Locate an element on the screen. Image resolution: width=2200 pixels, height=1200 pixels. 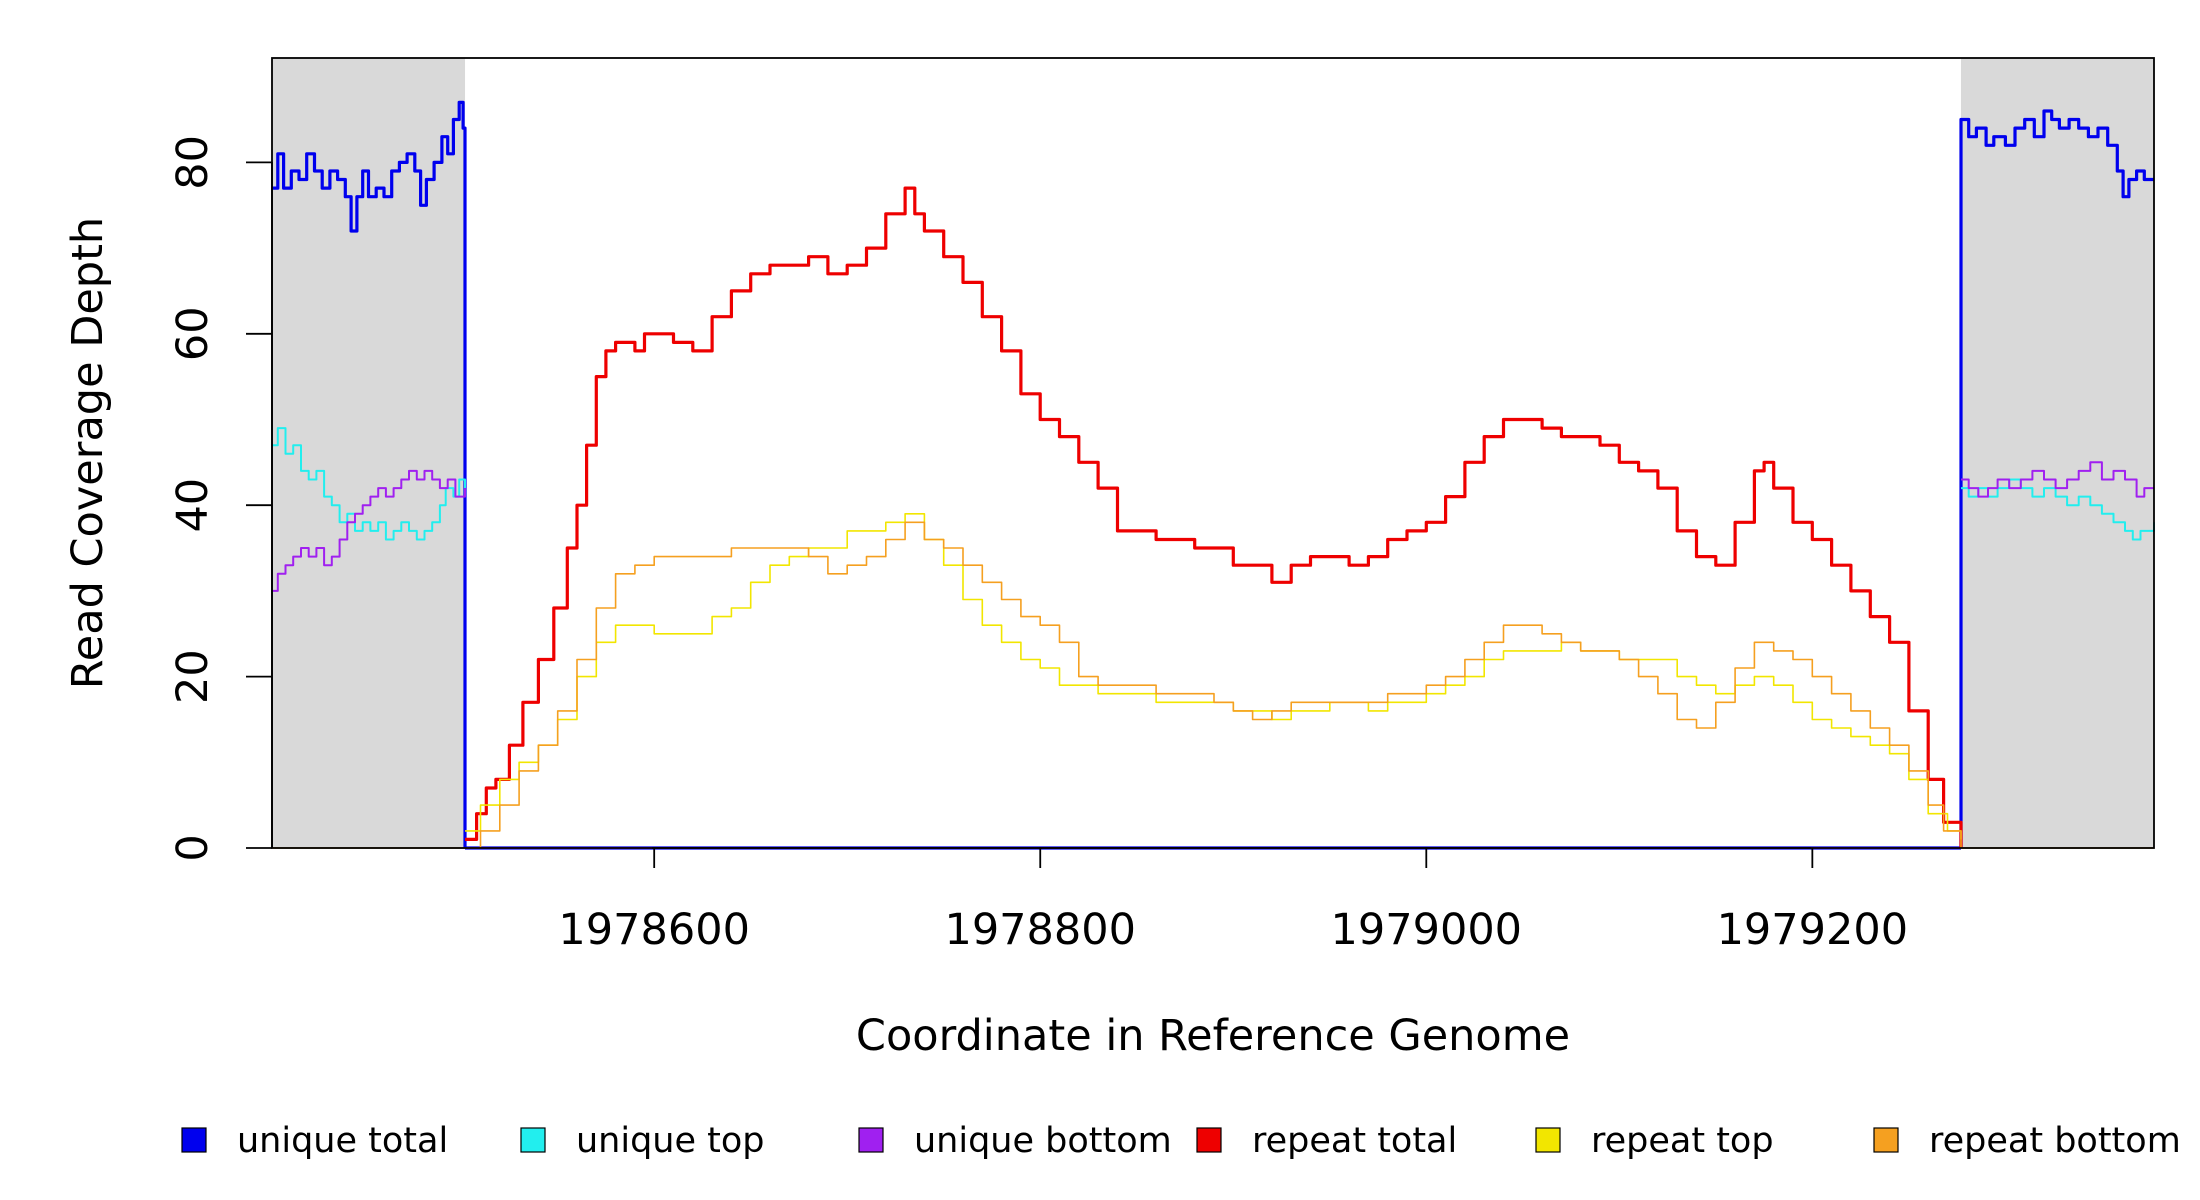
legend-label: repeat bottom is located at coordinates (2055, 1141).